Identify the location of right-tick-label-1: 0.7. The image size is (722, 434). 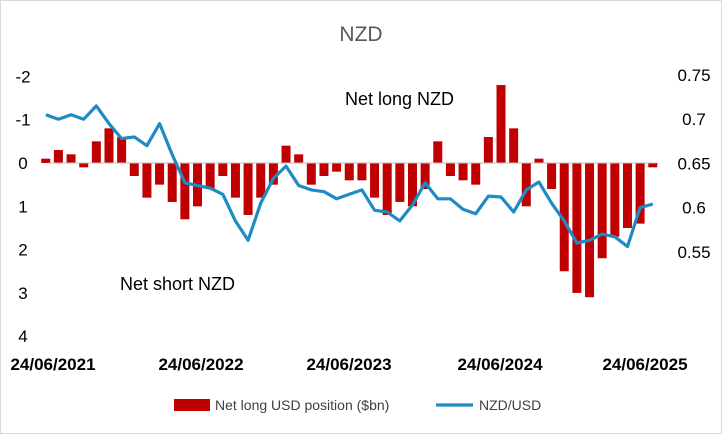
(694, 119).